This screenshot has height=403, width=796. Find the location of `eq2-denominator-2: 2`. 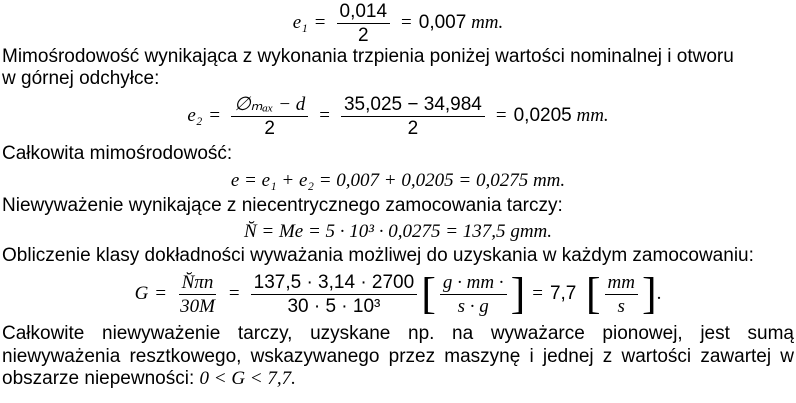

eq2-denominator-2: 2 is located at coordinates (413, 128).